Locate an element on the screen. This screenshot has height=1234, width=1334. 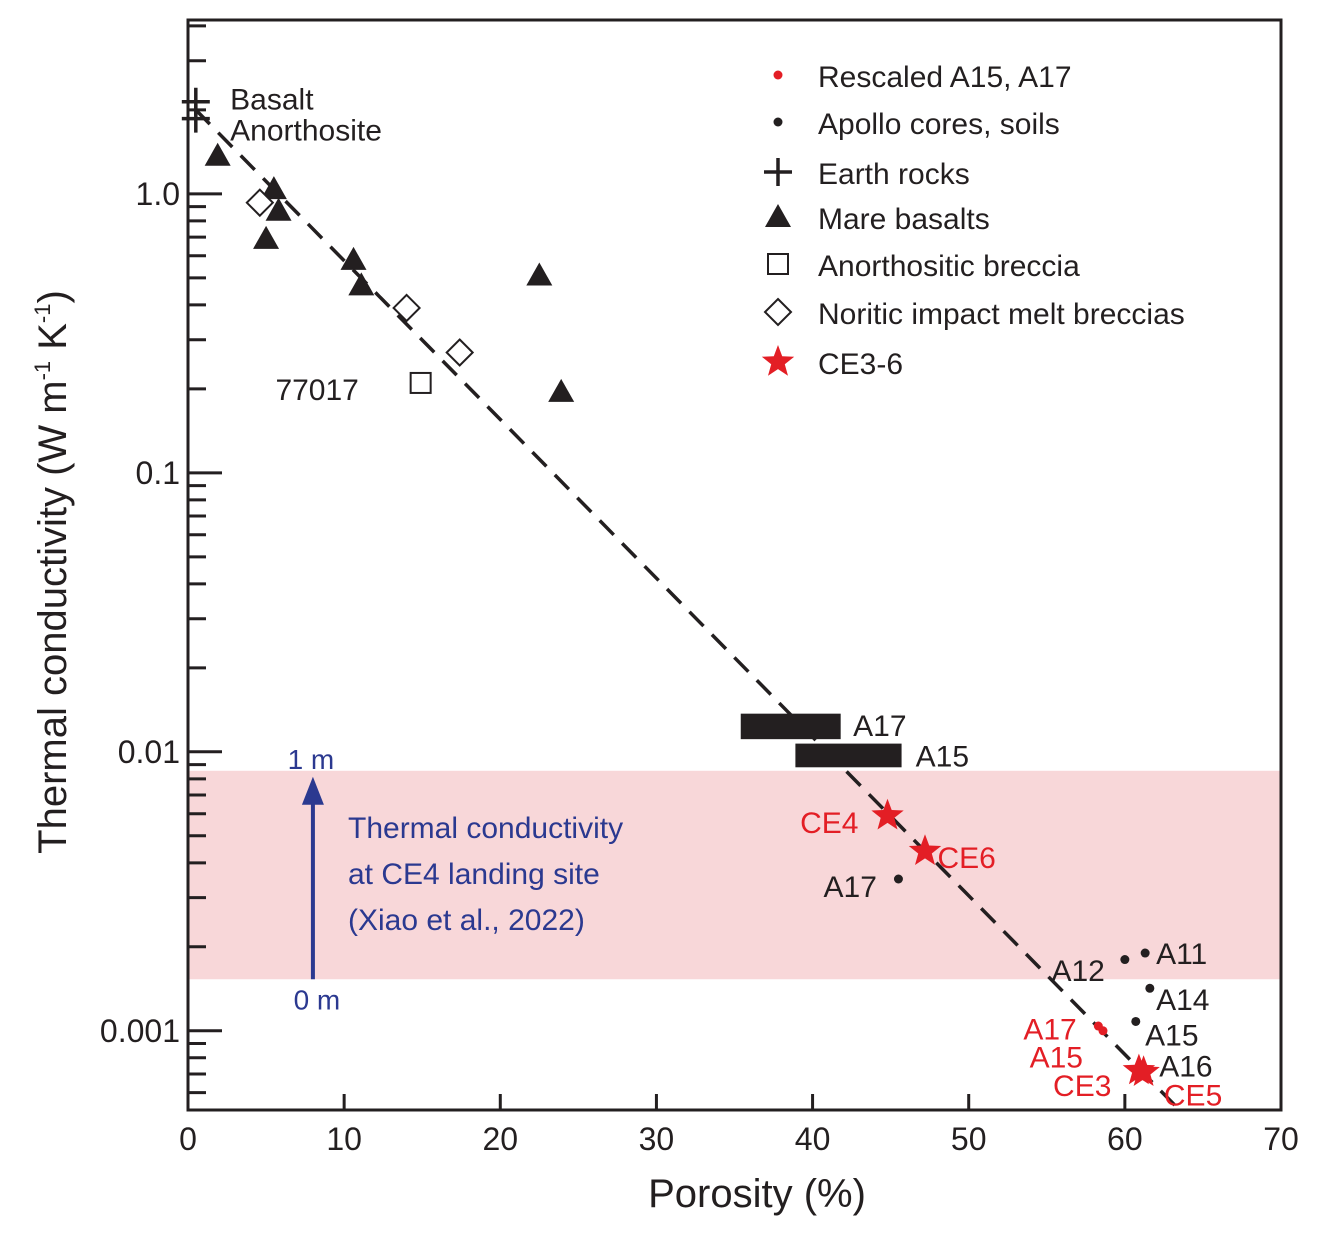
x-tick-label: 30 is located at coordinates (657, 1139).